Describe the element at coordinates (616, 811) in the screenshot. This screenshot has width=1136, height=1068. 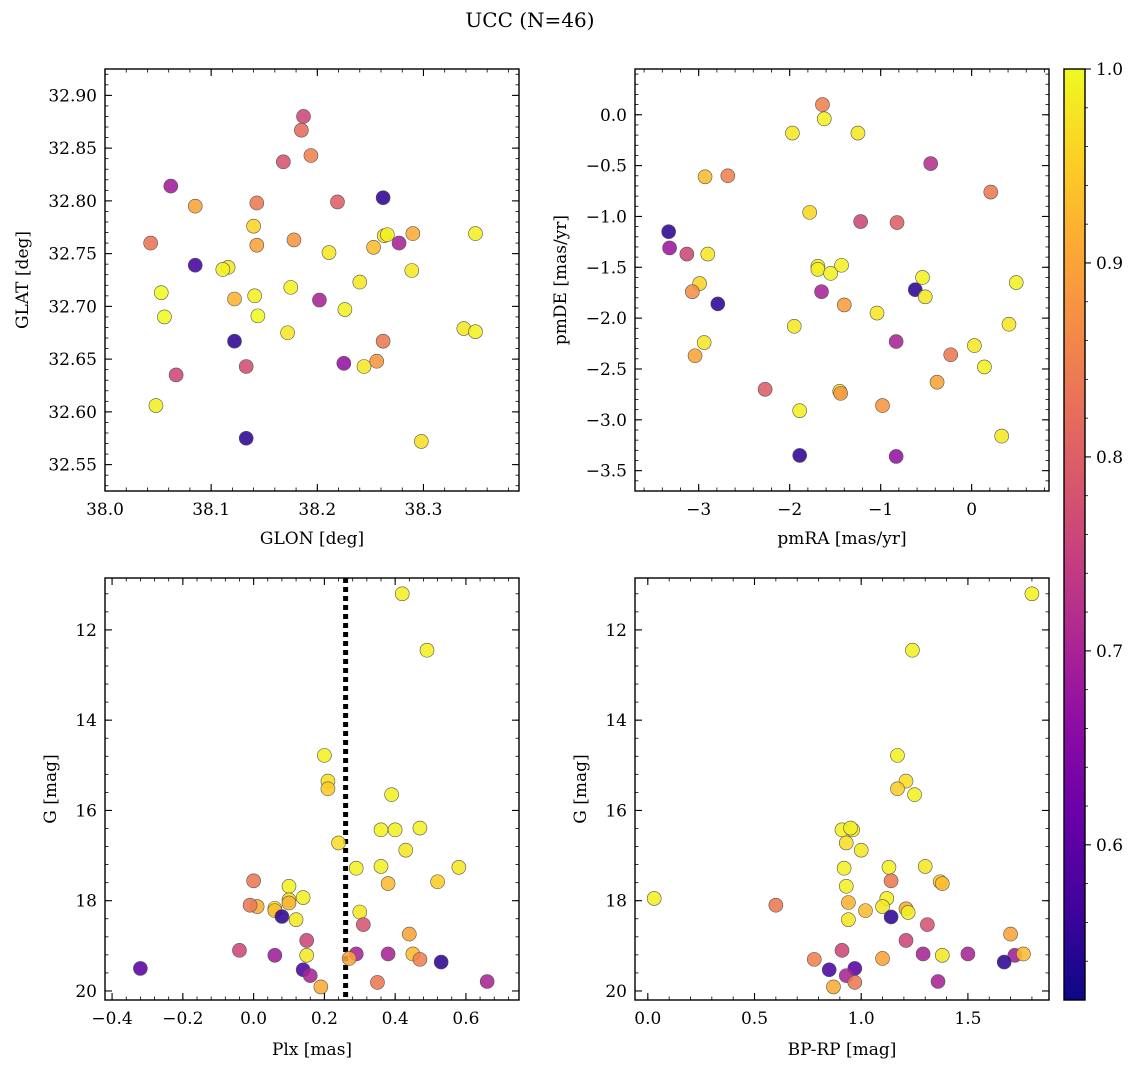
I see `y-tick-label: 16` at that location.